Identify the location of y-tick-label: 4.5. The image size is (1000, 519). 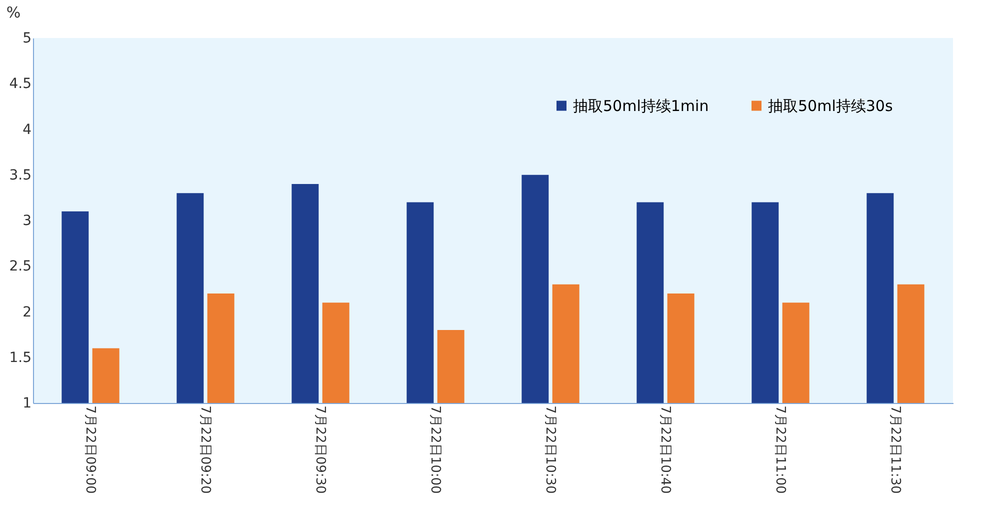
(20, 84).